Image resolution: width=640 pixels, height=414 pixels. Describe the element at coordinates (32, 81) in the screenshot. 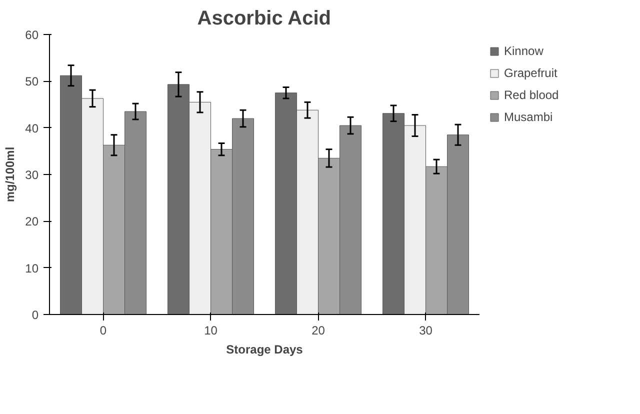

I see `y-tick-label: 50` at that location.